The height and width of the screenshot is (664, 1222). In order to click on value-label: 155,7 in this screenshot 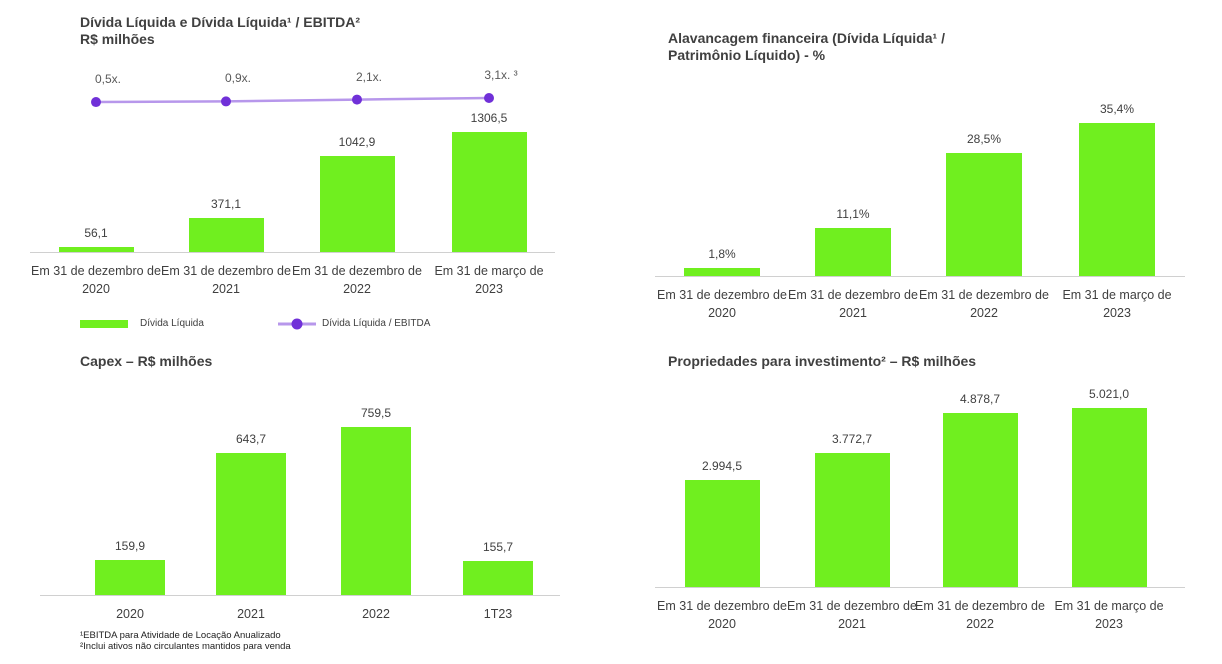, I will do `click(498, 546)`.